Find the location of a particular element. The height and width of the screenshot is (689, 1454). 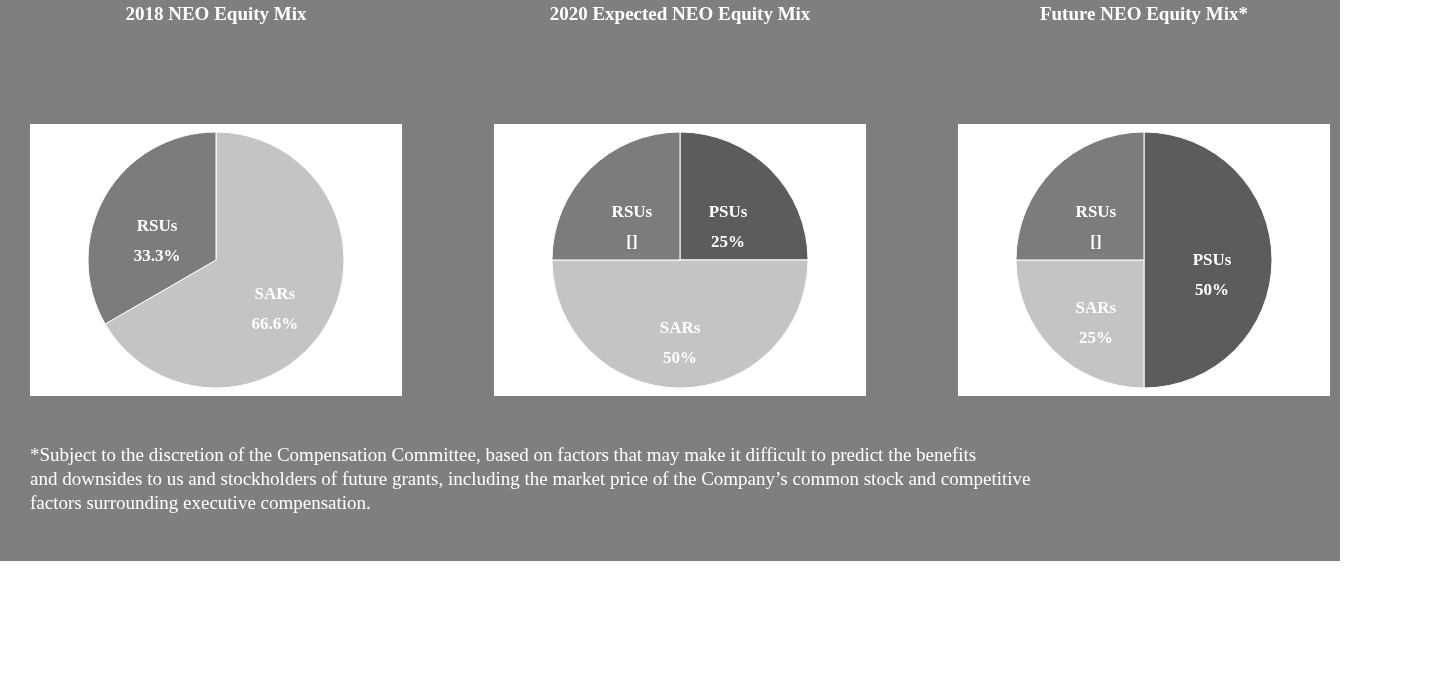

chart-title: 2018 NEO Equity Mix is located at coordinates (216, 13).